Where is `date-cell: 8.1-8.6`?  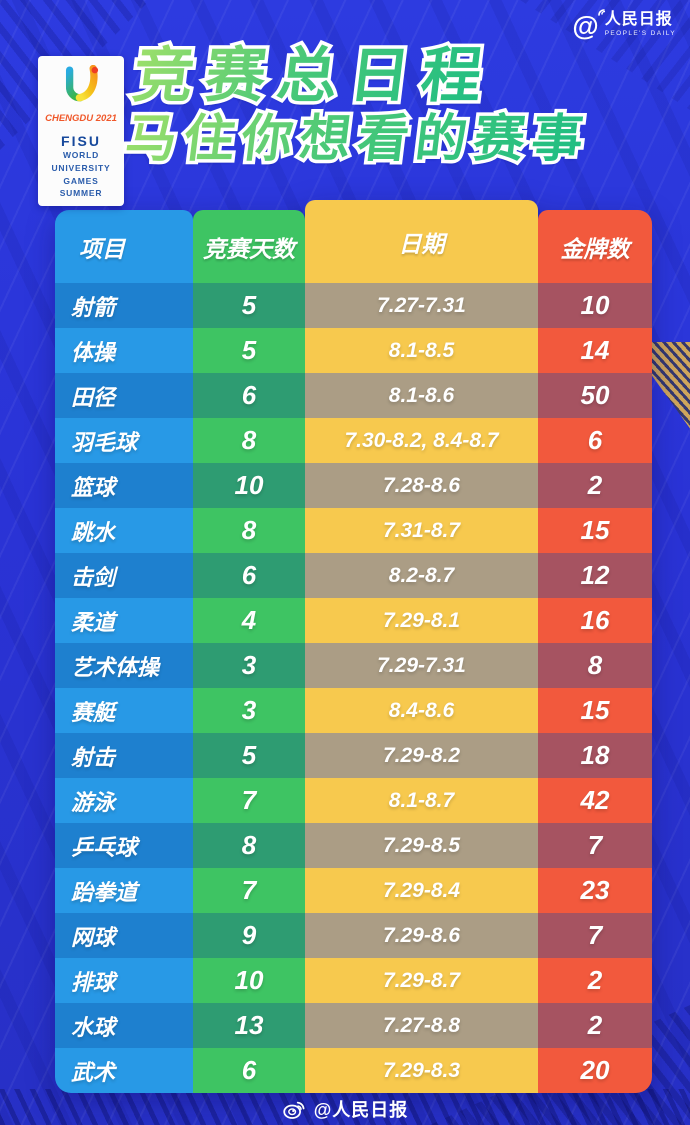
date-cell: 8.1-8.6 is located at coordinates (421, 395).